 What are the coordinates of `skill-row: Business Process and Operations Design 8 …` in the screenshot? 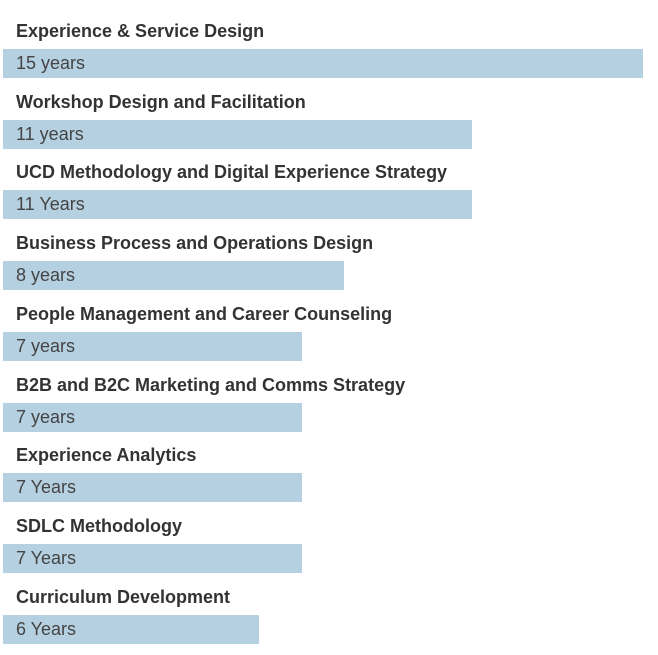 It's located at (329, 254).